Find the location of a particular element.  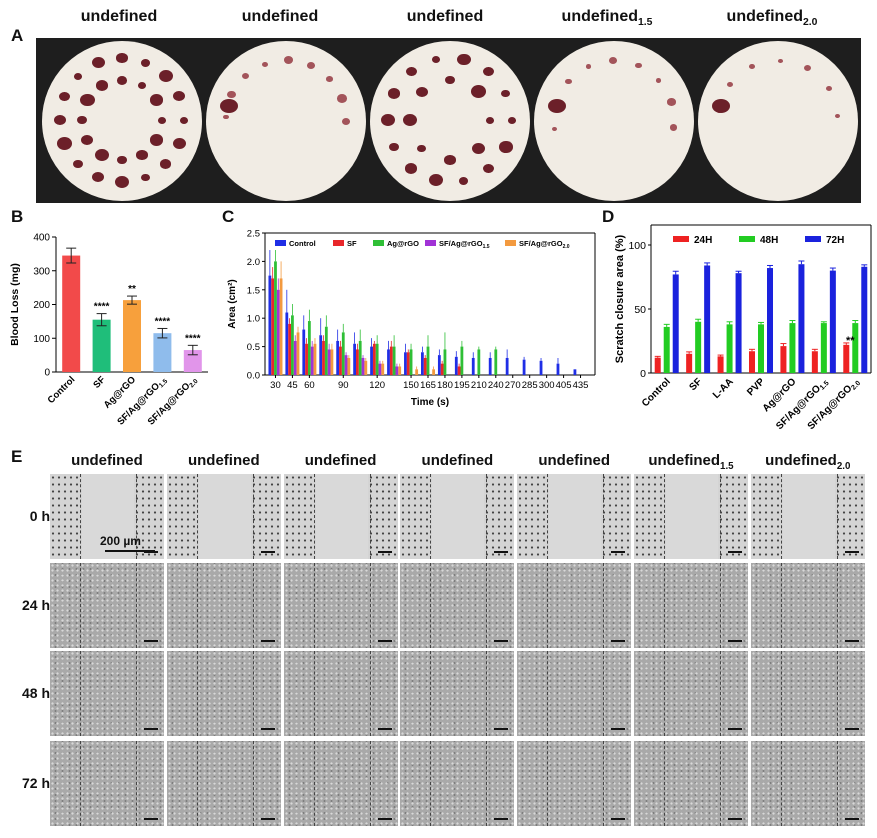

filter-paper-sf is located at coordinates (286, 121).